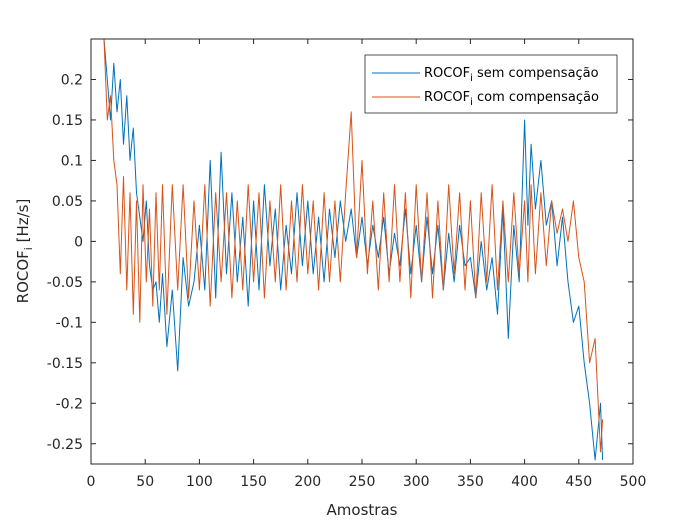  I want to click on legend-label-com-compensacao: ROCOFi com compensação, so click(511, 99).